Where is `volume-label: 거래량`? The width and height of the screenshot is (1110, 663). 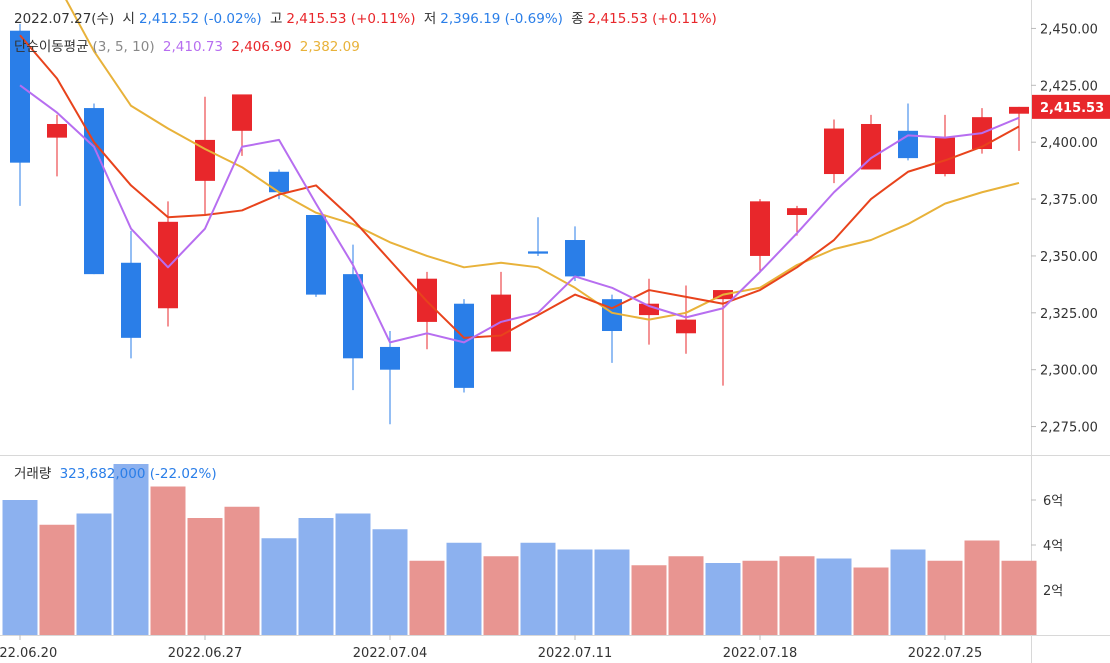
volume-label: 거래량 is located at coordinates (33, 474).